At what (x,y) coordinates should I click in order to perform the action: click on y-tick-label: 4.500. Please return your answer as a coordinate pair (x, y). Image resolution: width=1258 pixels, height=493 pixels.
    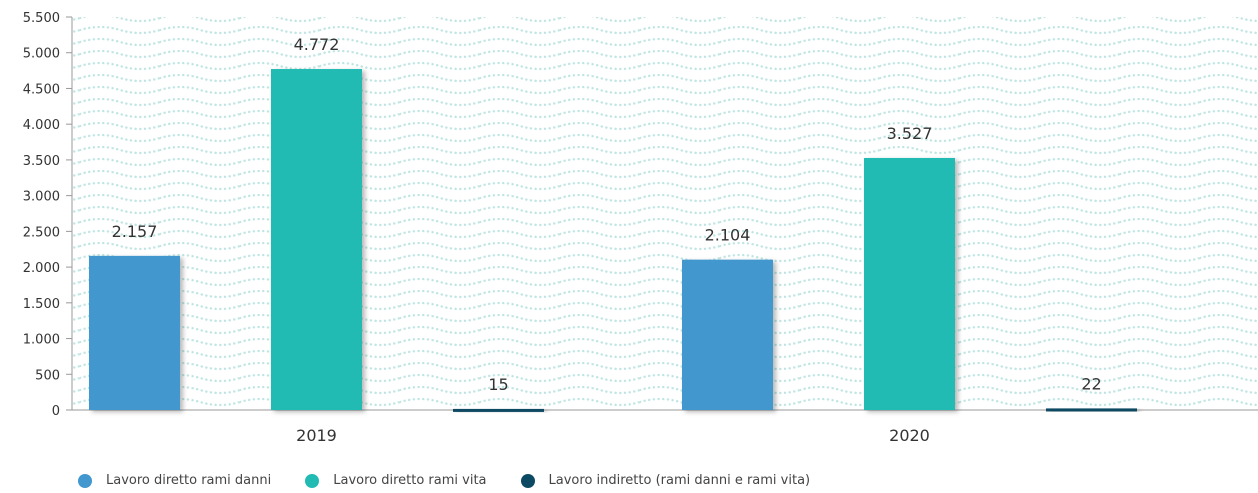
    Looking at the image, I should click on (41, 89).